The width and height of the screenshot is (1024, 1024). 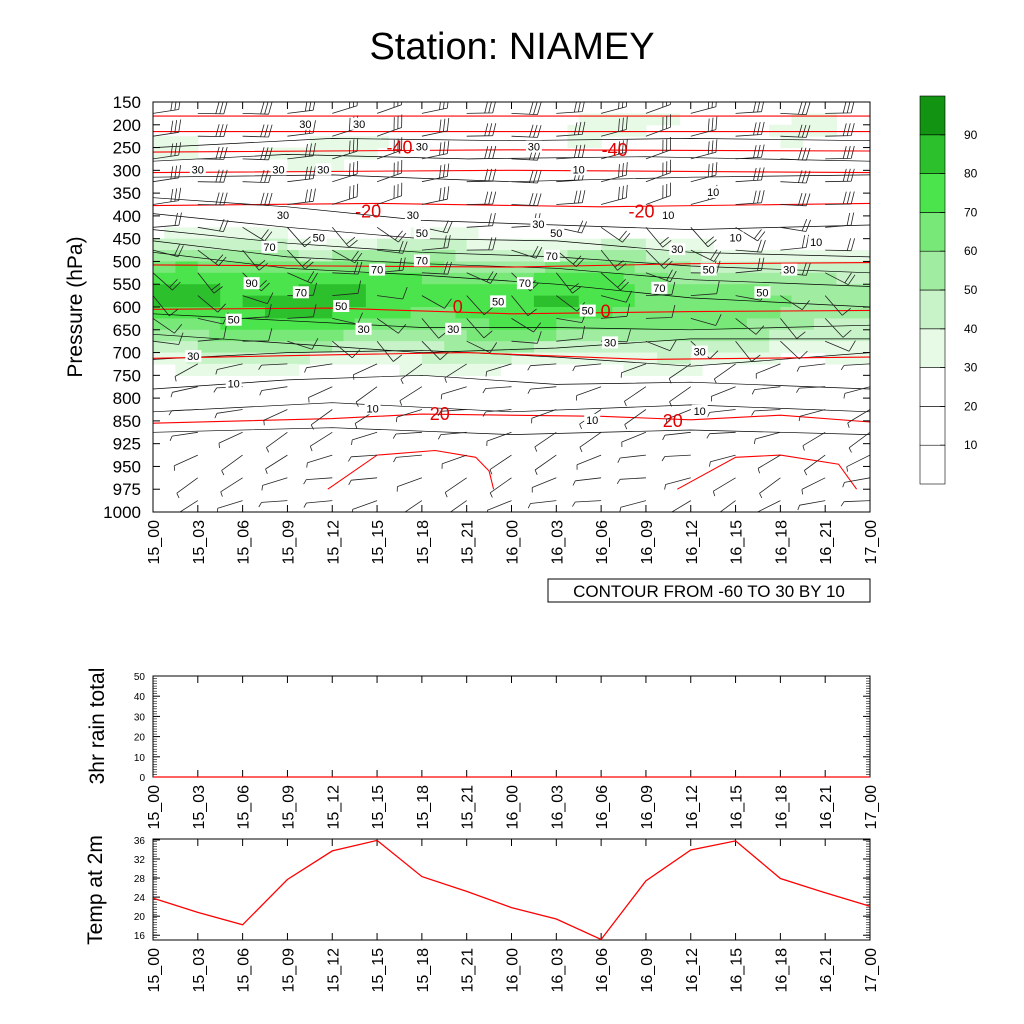 I want to click on rh-contour-line, so click(x=511, y=158).